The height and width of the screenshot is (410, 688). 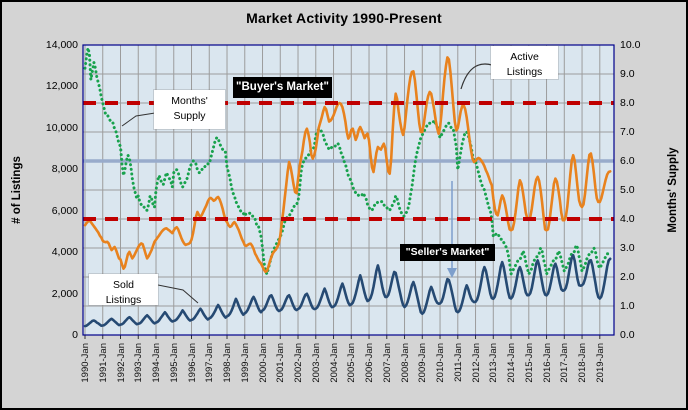 What do you see at coordinates (627, 306) in the screenshot?
I see `y-right-tick-label: 1.0` at bounding box center [627, 306].